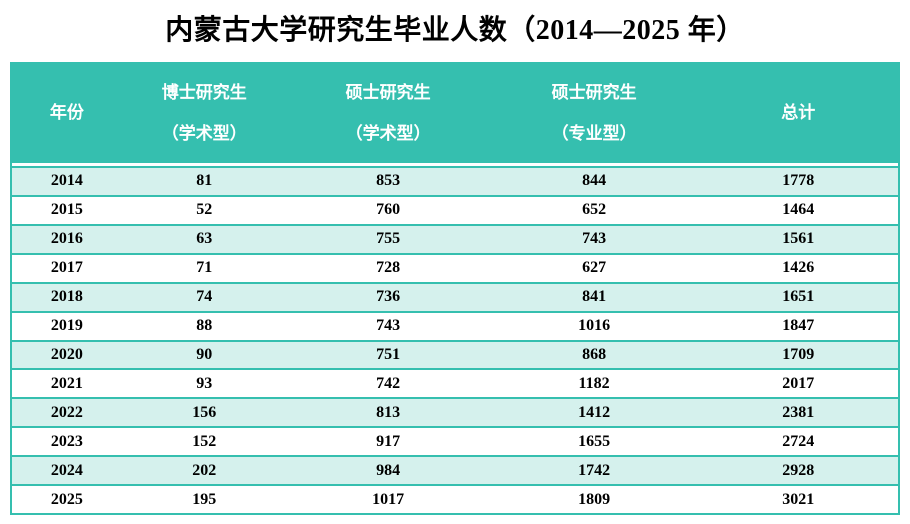 This screenshot has width=910, height=524. I want to click on header-cell-total: 总计, so click(798, 112).